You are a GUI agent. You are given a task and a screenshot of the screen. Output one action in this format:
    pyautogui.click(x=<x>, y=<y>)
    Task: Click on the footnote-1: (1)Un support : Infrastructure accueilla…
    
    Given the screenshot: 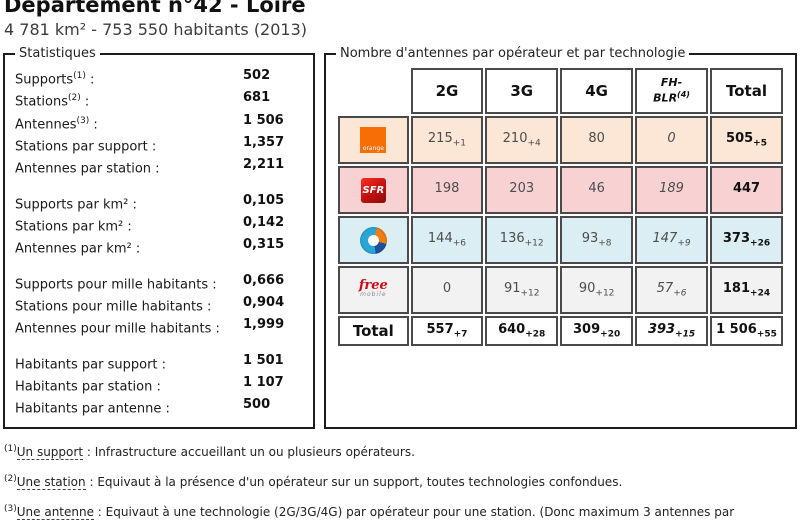 What is the action you would take?
    pyautogui.click(x=209, y=451)
    